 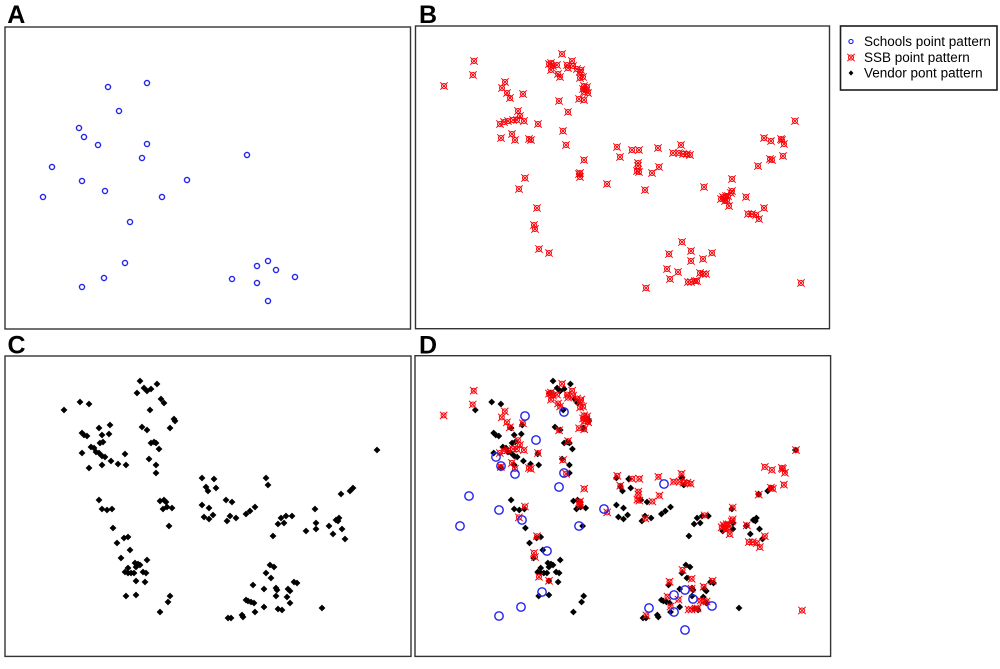 What do you see at coordinates (923, 73) in the screenshot?
I see `svg-text: Vendor pont pattern` at bounding box center [923, 73].